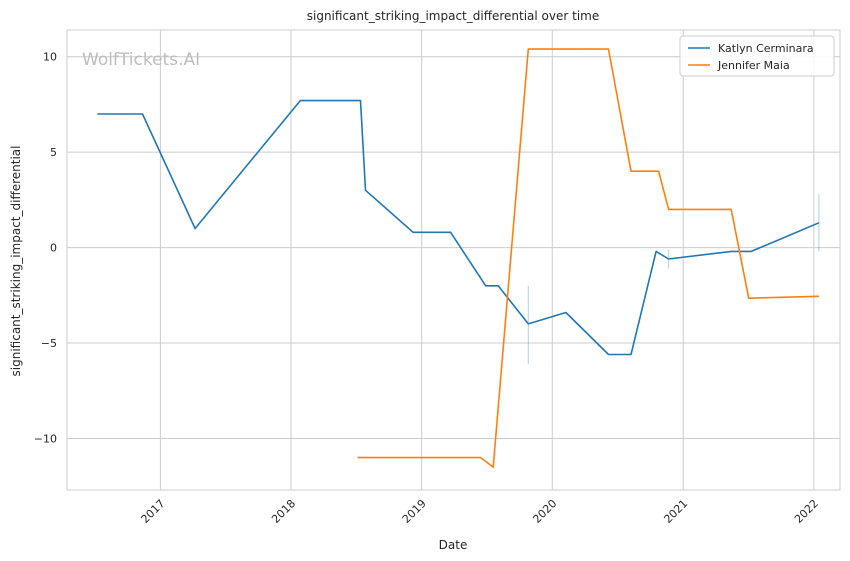  What do you see at coordinates (16, 261) in the screenshot?
I see `y-axis-title: significant_striking_impact_differential` at bounding box center [16, 261].